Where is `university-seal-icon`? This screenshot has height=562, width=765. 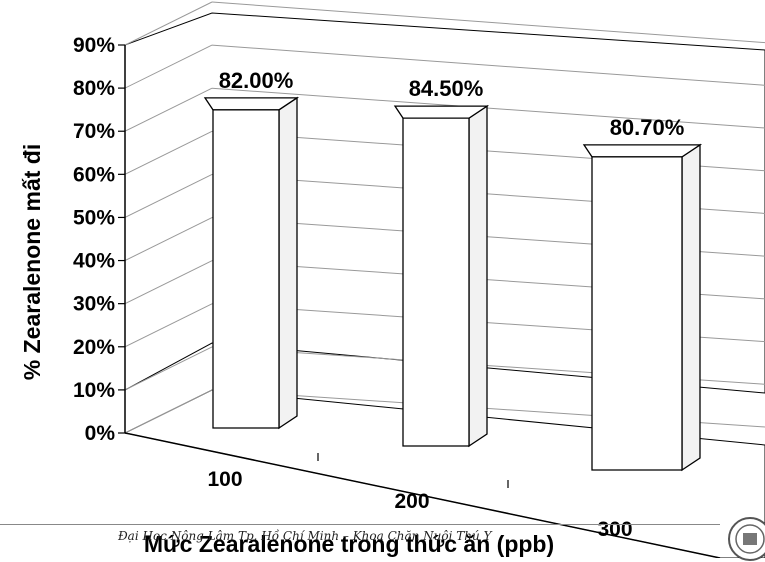 university-seal-icon is located at coordinates (746, 539).